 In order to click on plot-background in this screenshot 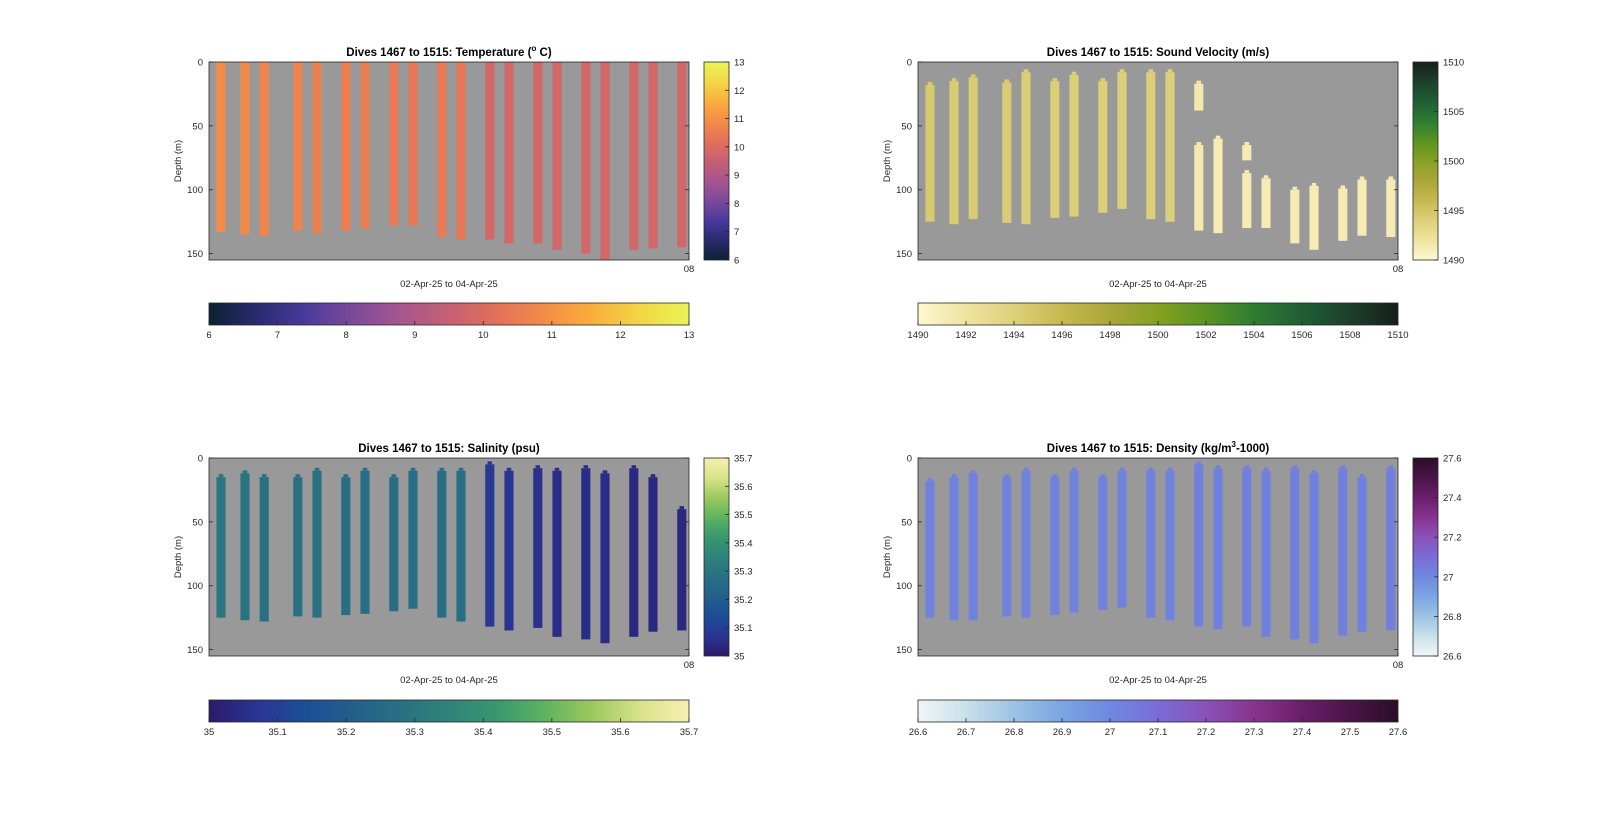, I will do `click(1158, 557)`.